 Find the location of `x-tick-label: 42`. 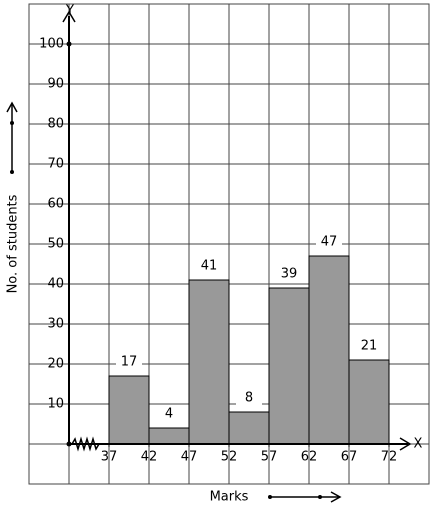

x-tick-label: 42 is located at coordinates (149, 457).